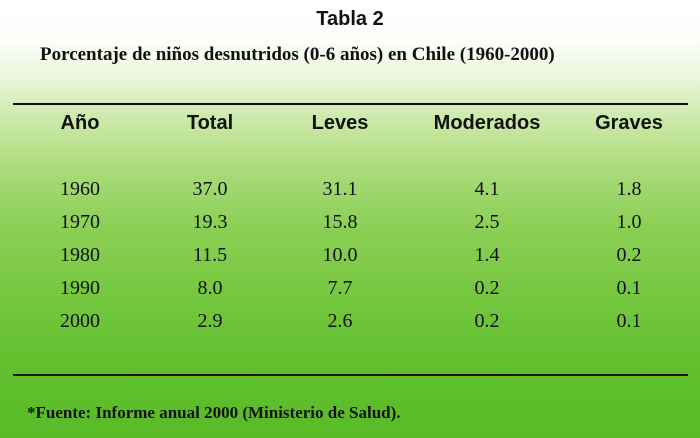  Describe the element at coordinates (350, 104) in the screenshot. I see `top-rule` at that location.